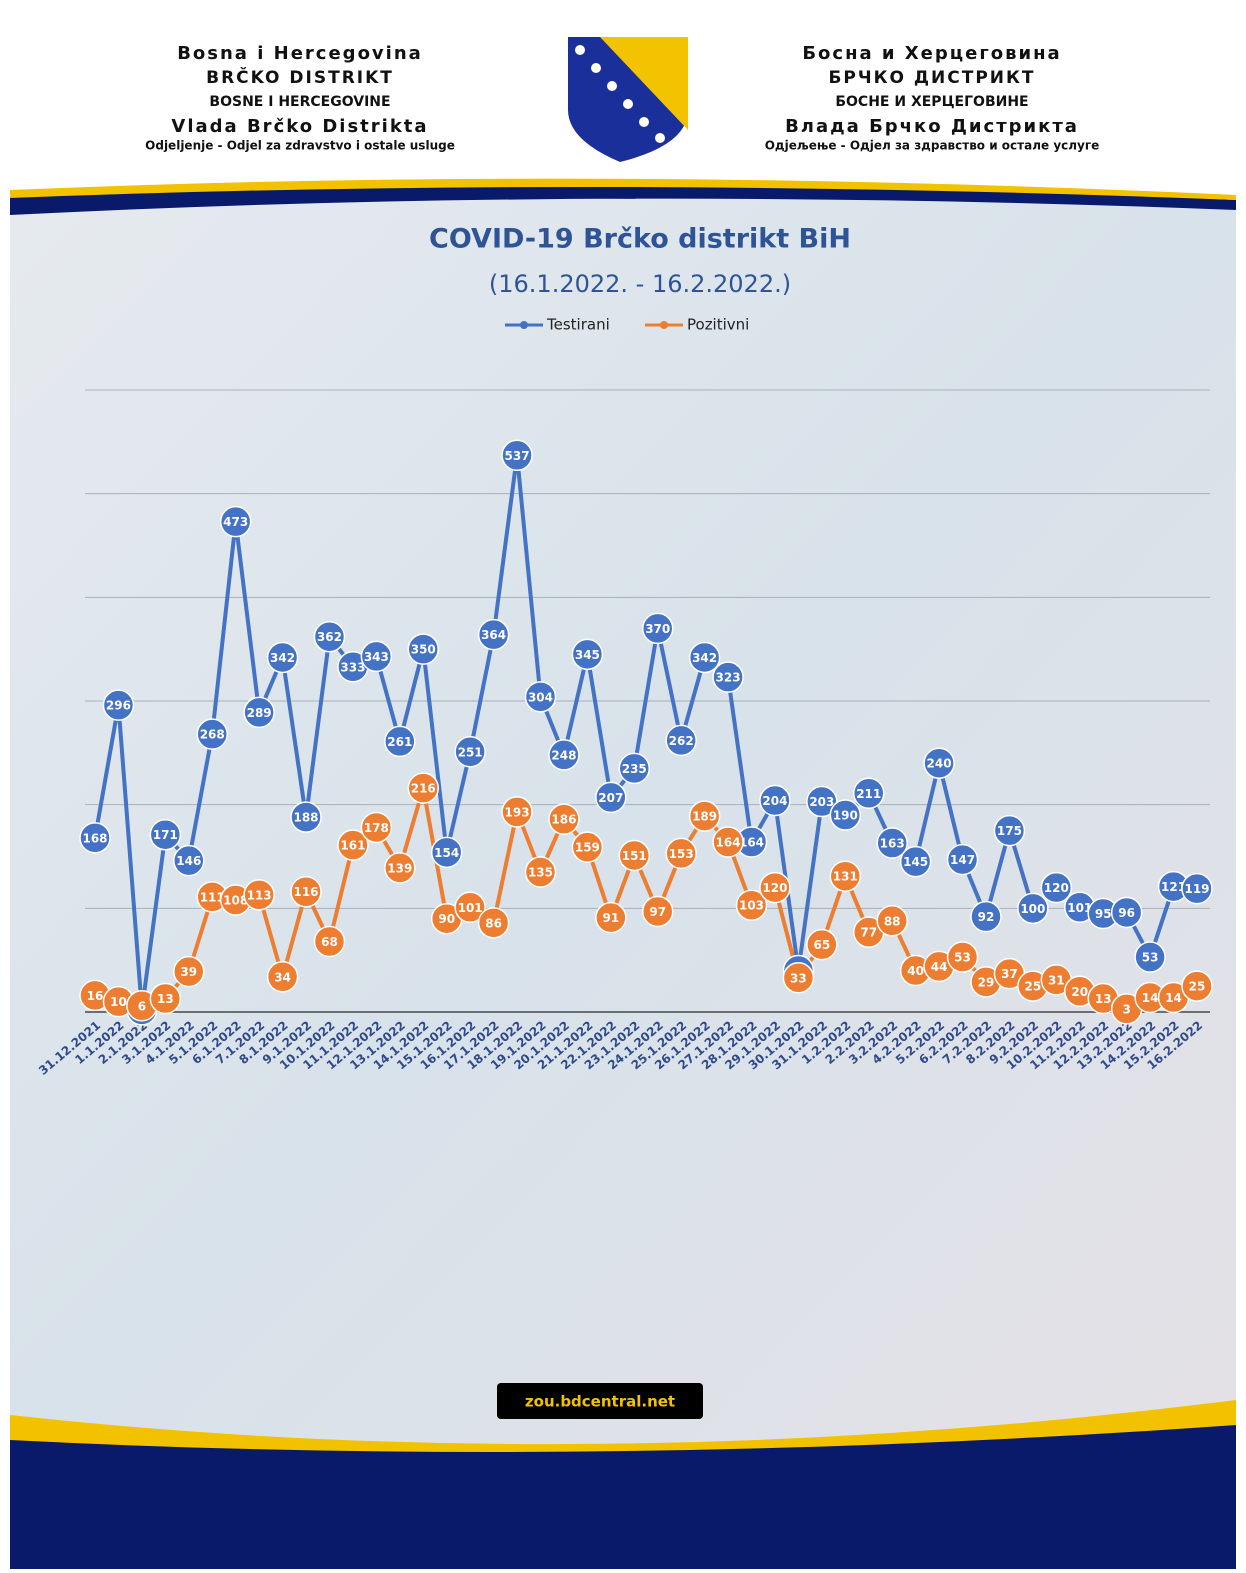 The width and height of the screenshot is (1246, 1573). I want to click on legend-label: Pozitivni, so click(718, 325).